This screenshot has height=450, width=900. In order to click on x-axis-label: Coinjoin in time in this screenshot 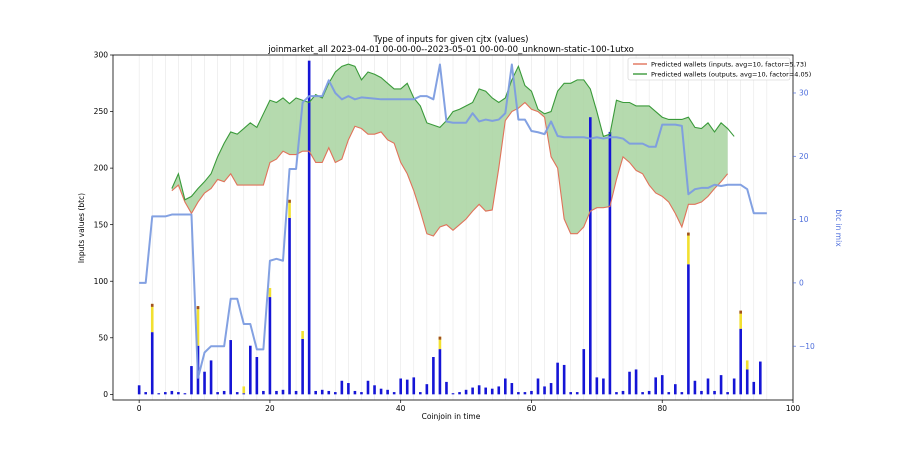, I will do `click(451, 416)`.